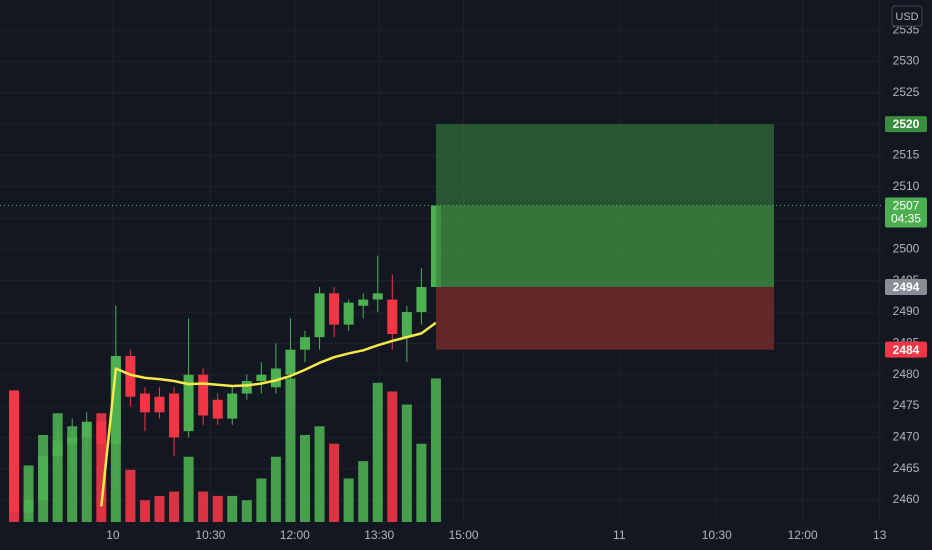 This screenshot has width=932, height=550. Describe the element at coordinates (906, 219) in the screenshot. I see `countdown-label: 04:35` at that location.